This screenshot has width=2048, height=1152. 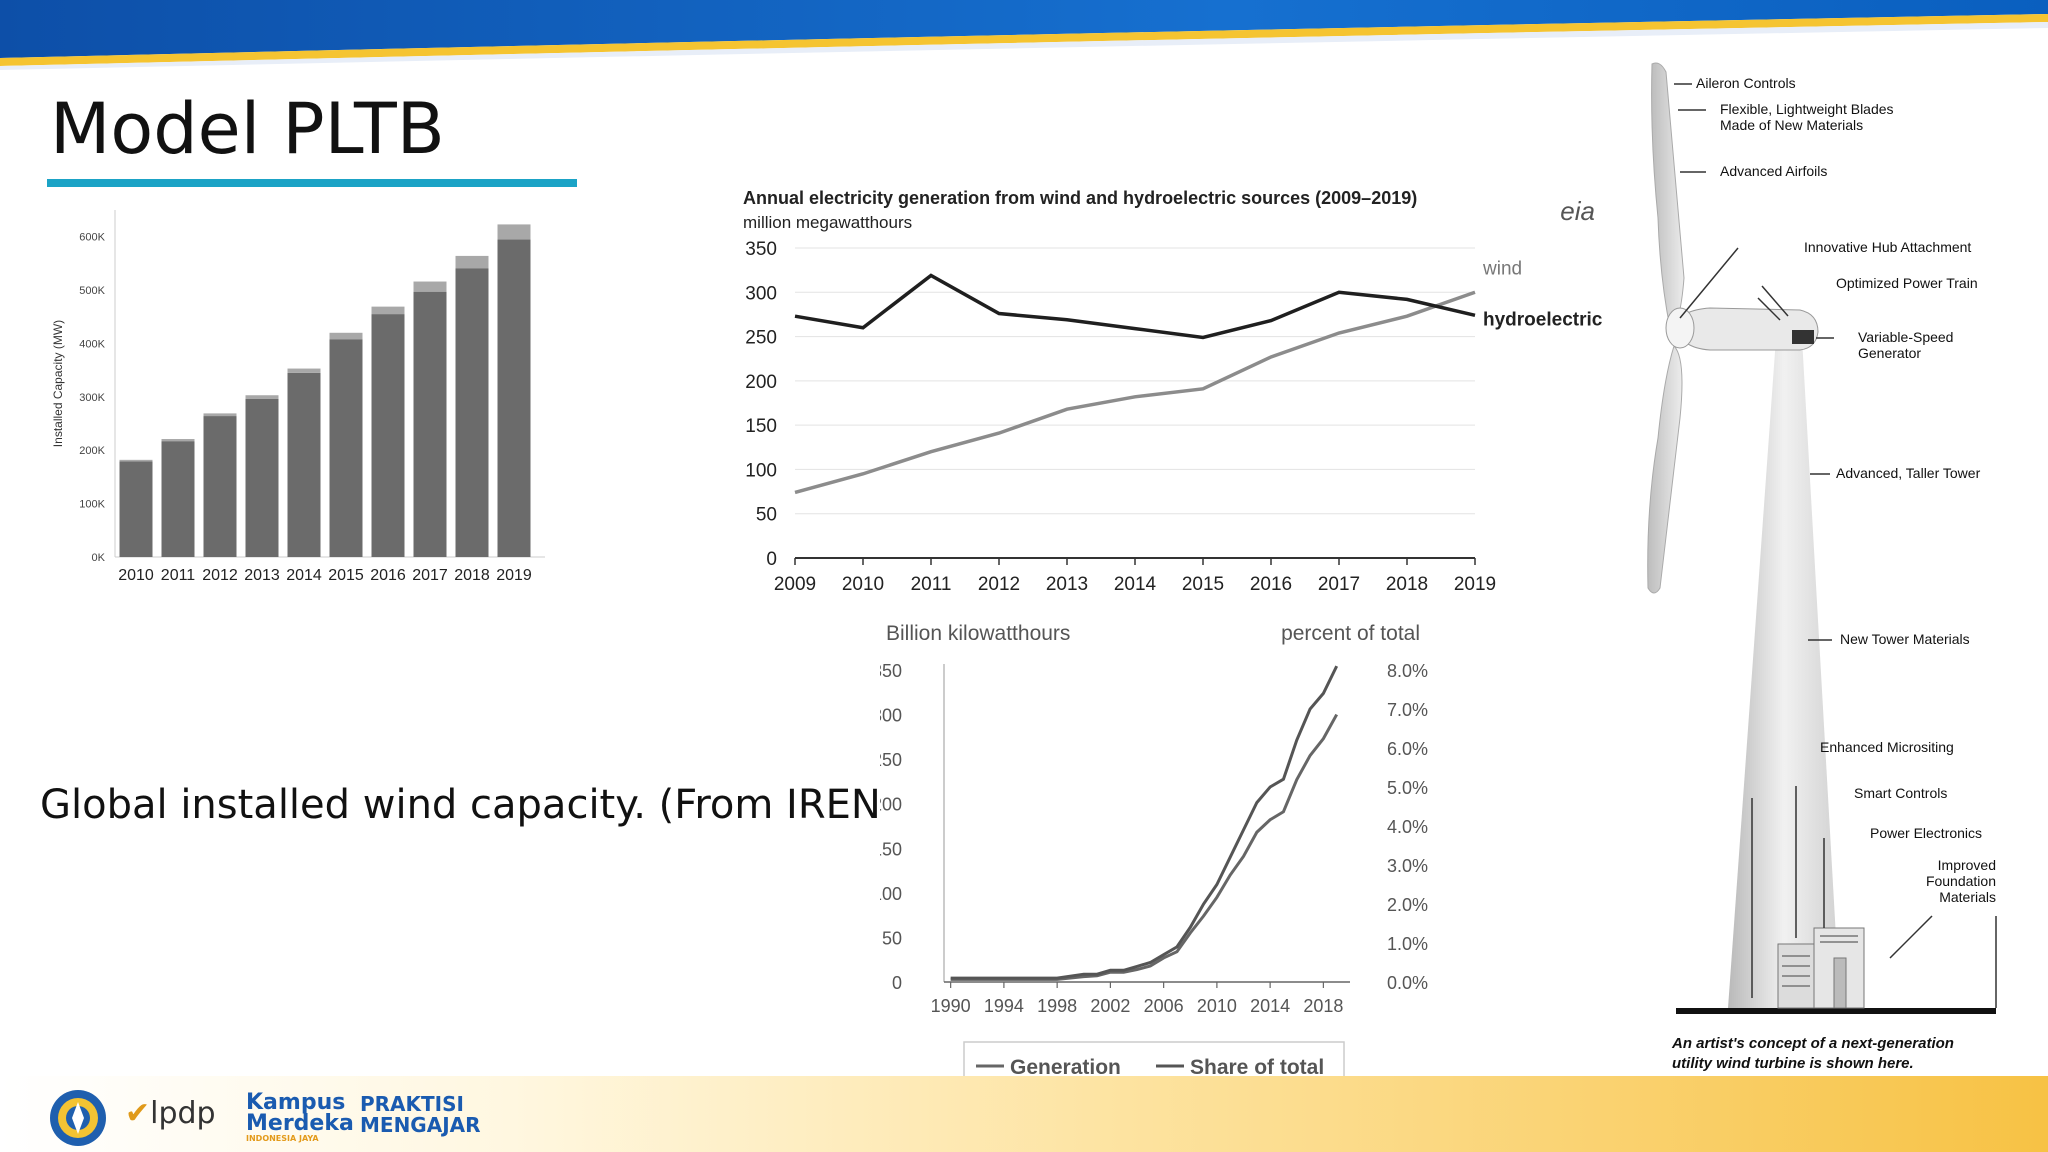 I want to click on y-tick-label: 400K, so click(x=92, y=344).